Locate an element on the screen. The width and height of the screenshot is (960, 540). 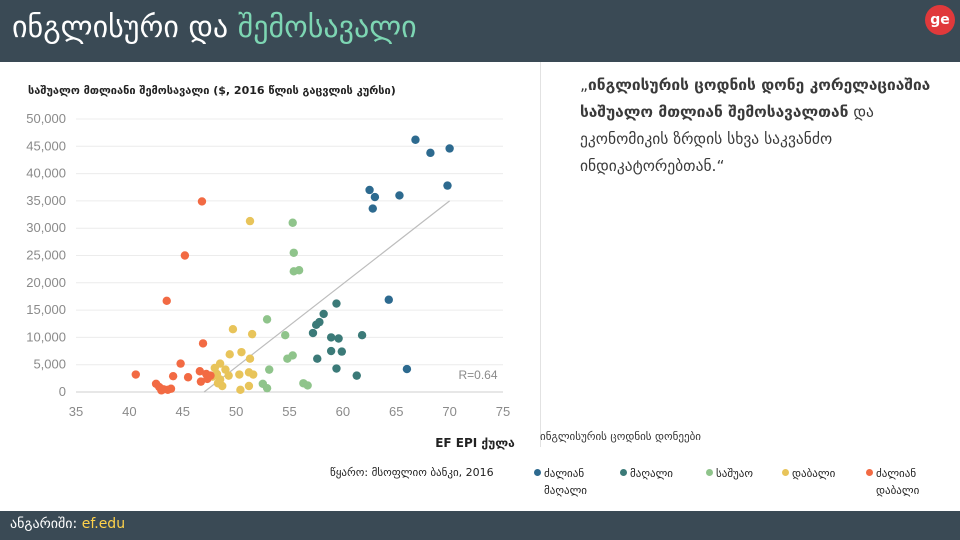
quote-open: „ is located at coordinates (584, 85).